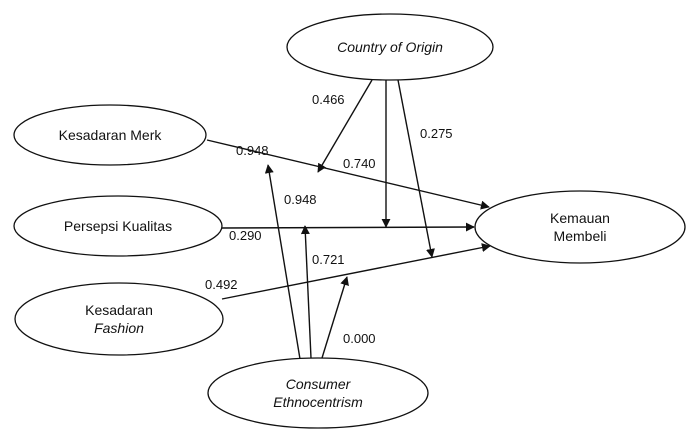 This screenshot has width=698, height=441. I want to click on node-label: Persepsi Kualitas, so click(118, 226).